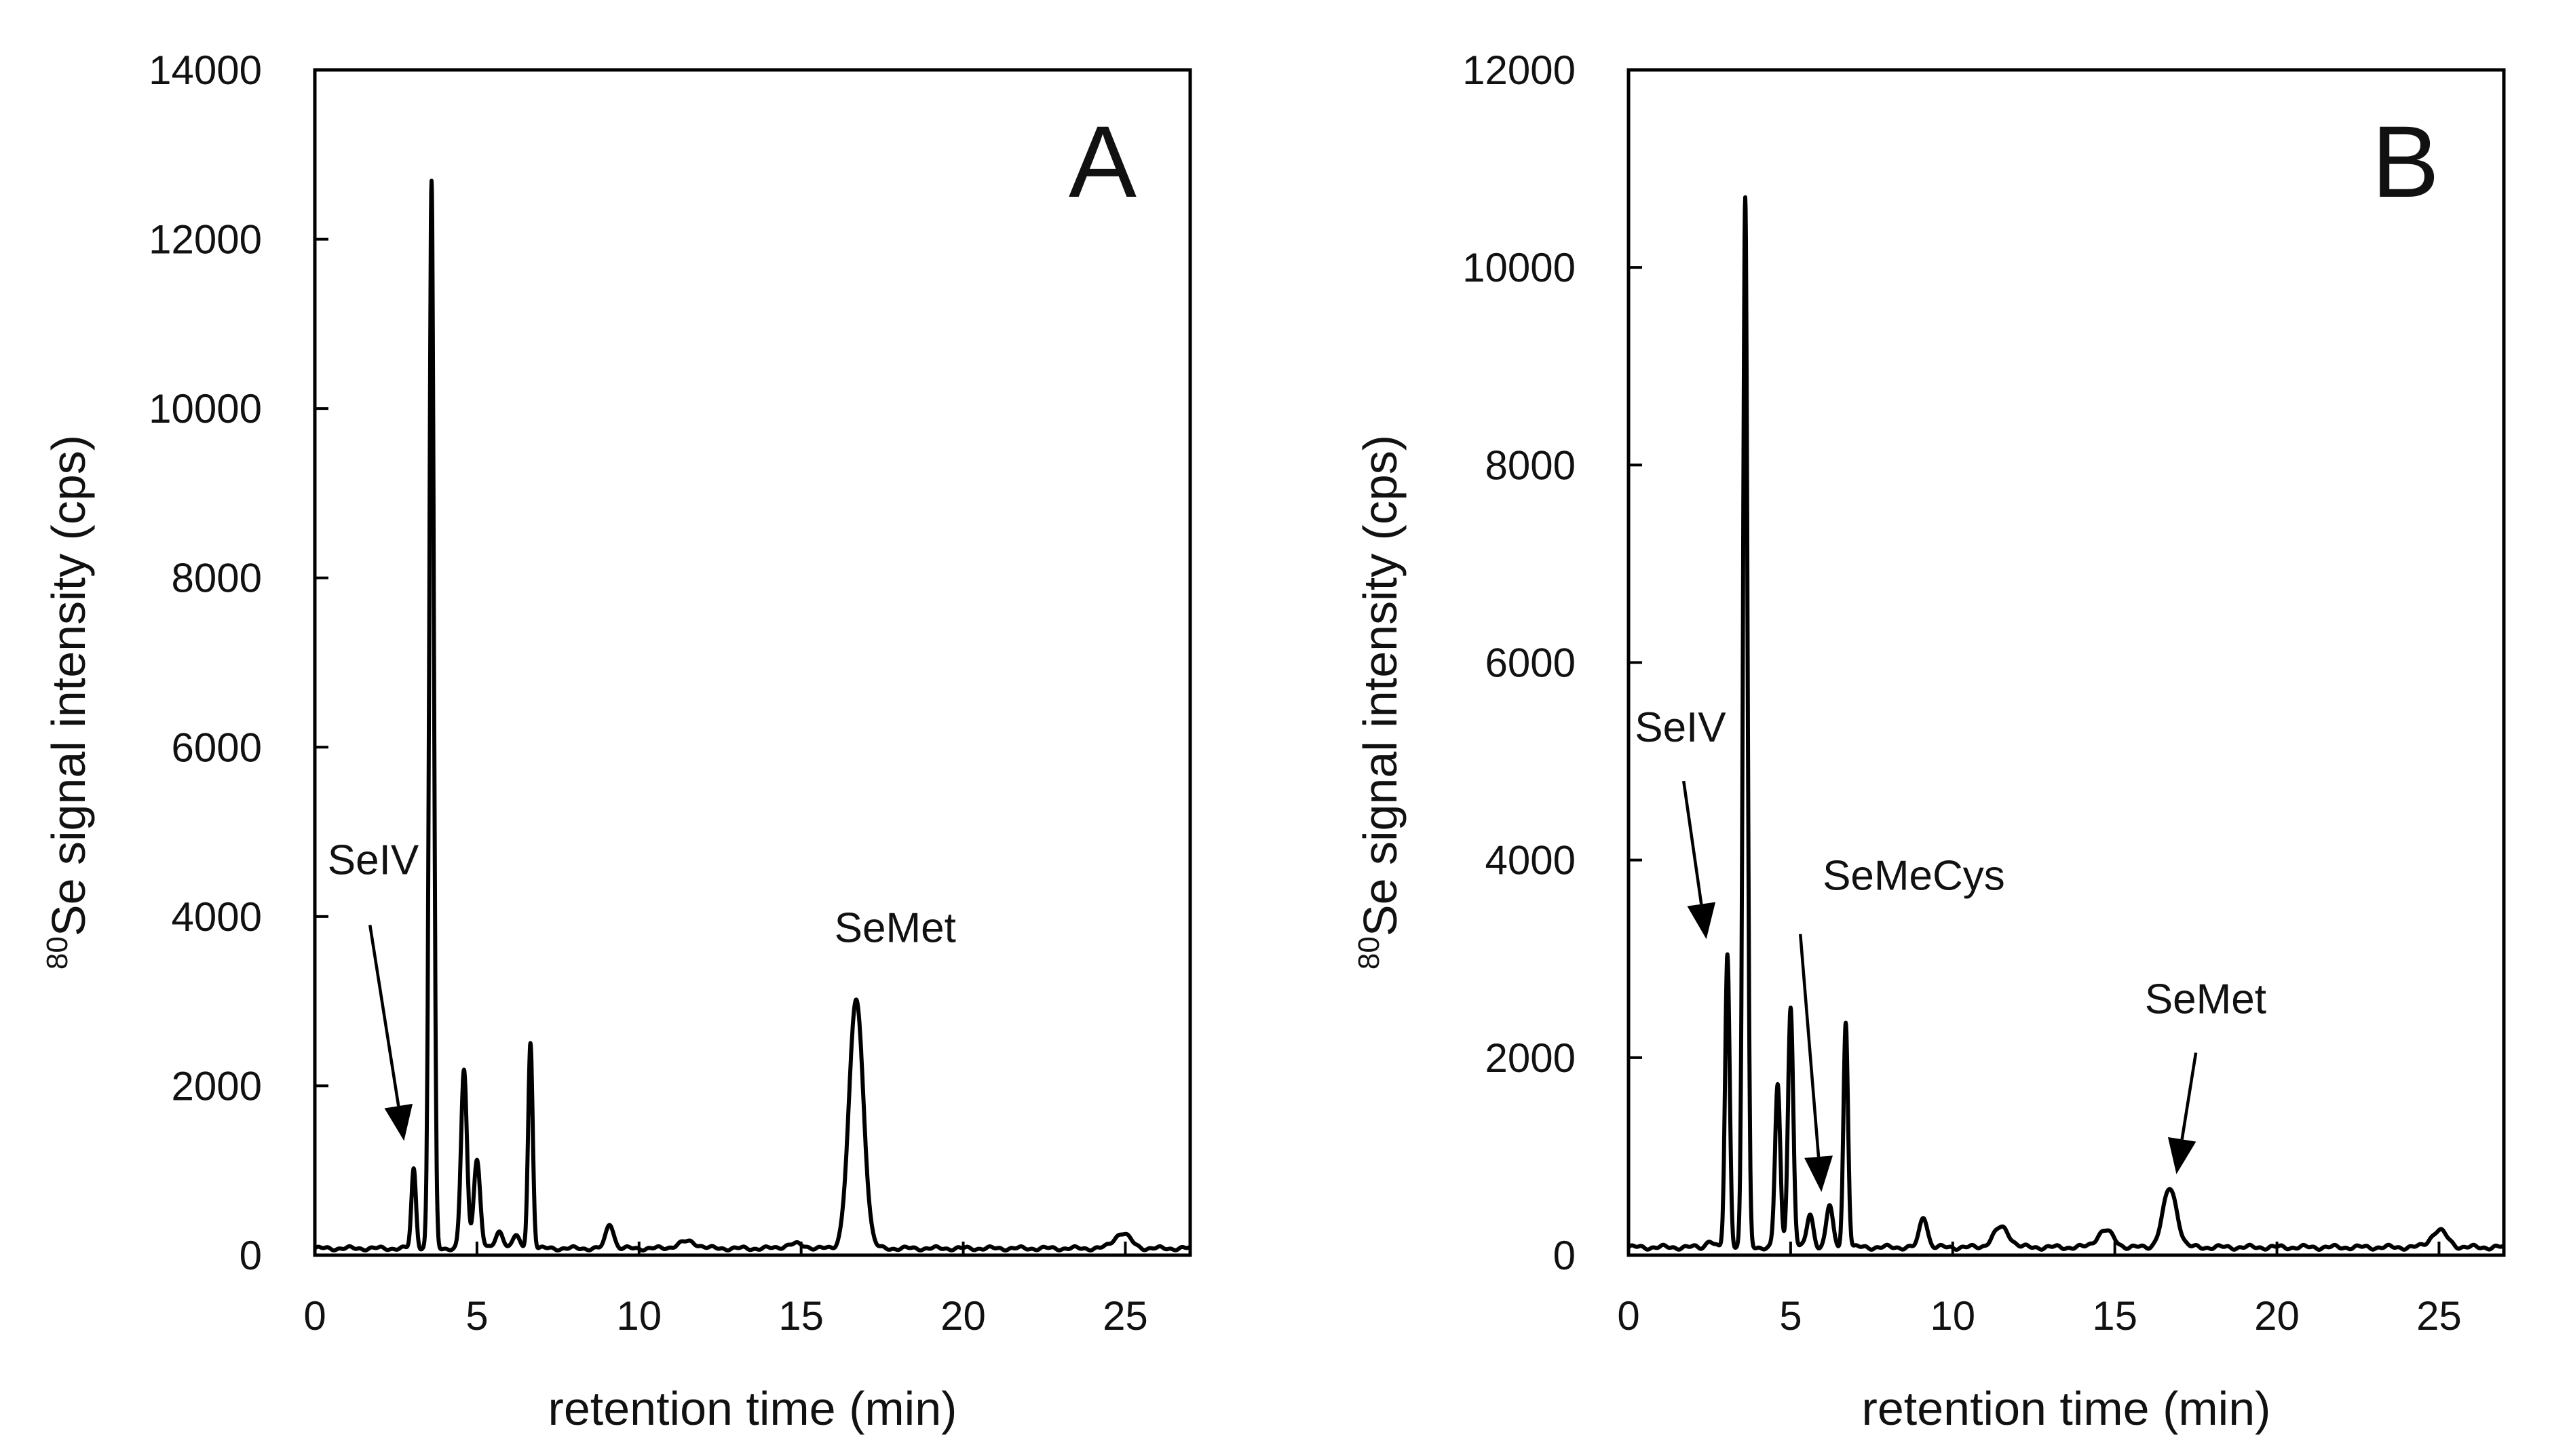 Image resolution: width=2550 pixels, height=1456 pixels. I want to click on panel-b-y-tick-label: 6000, so click(1530, 663).